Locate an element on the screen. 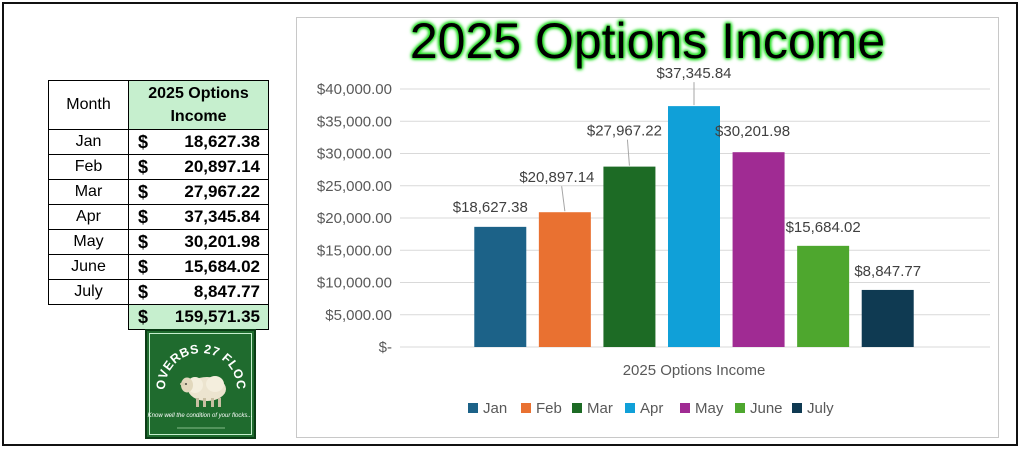 This screenshot has height=450, width=1024. row-value-cell: $ 30,201.98 is located at coordinates (199, 242).